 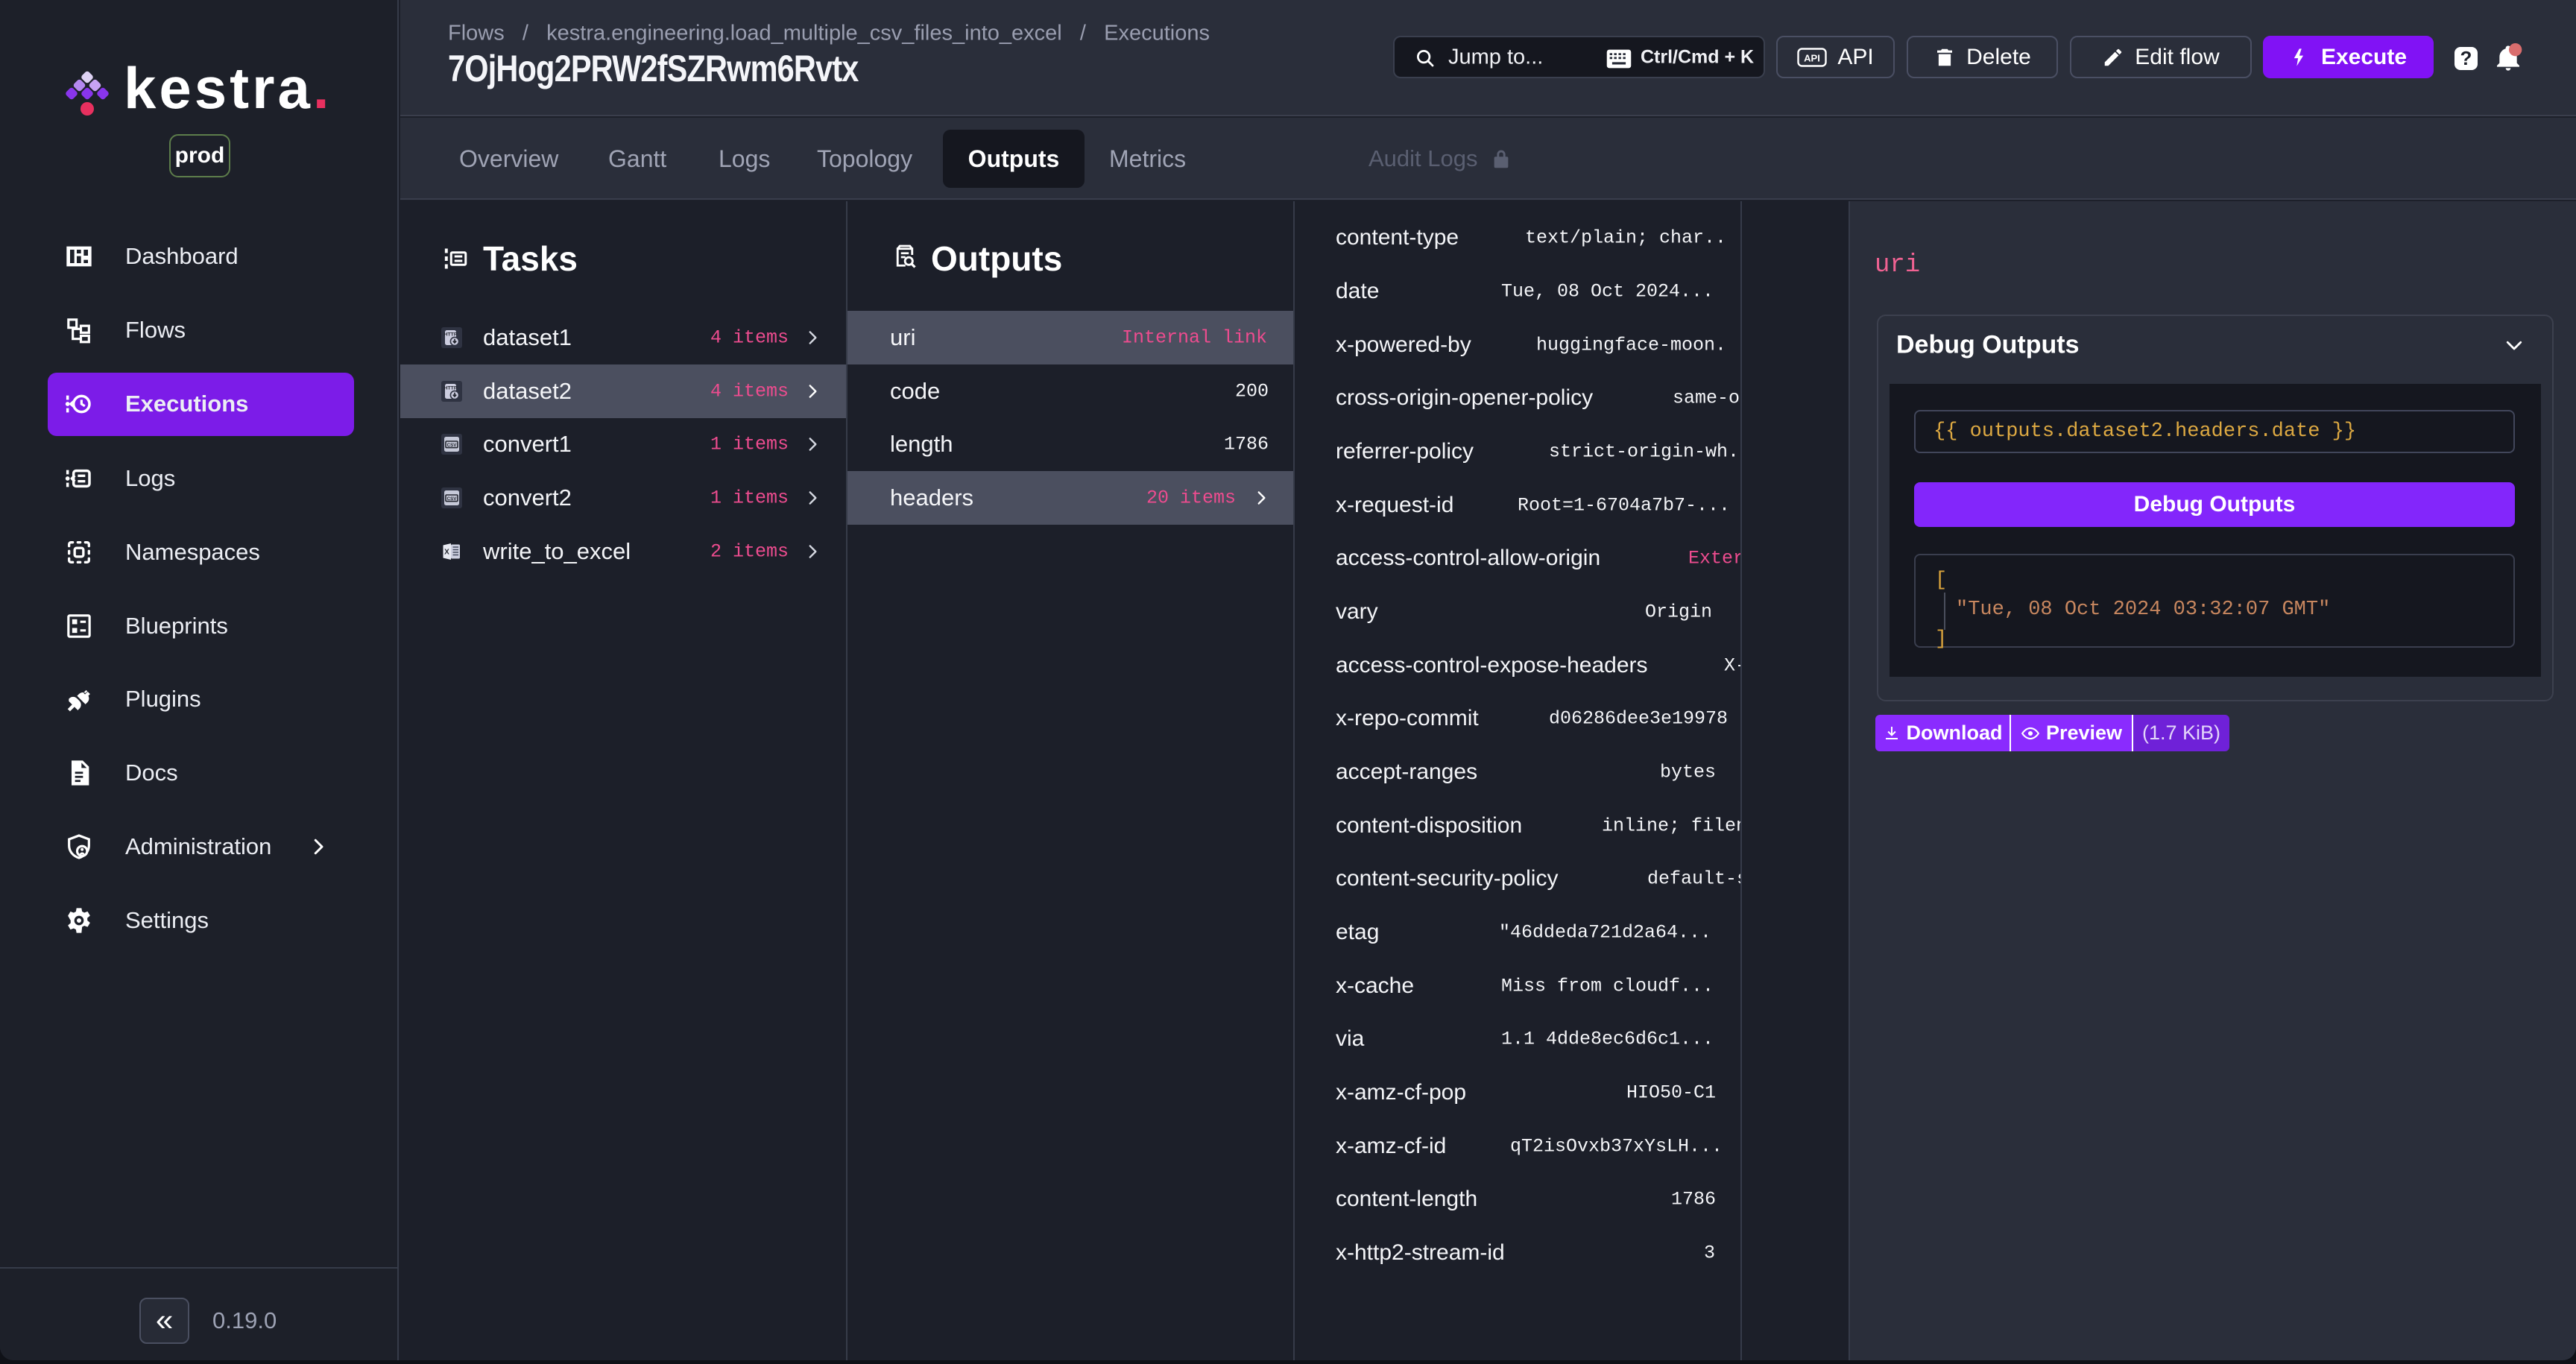 I want to click on svg-text: X, so click(x=446, y=553).